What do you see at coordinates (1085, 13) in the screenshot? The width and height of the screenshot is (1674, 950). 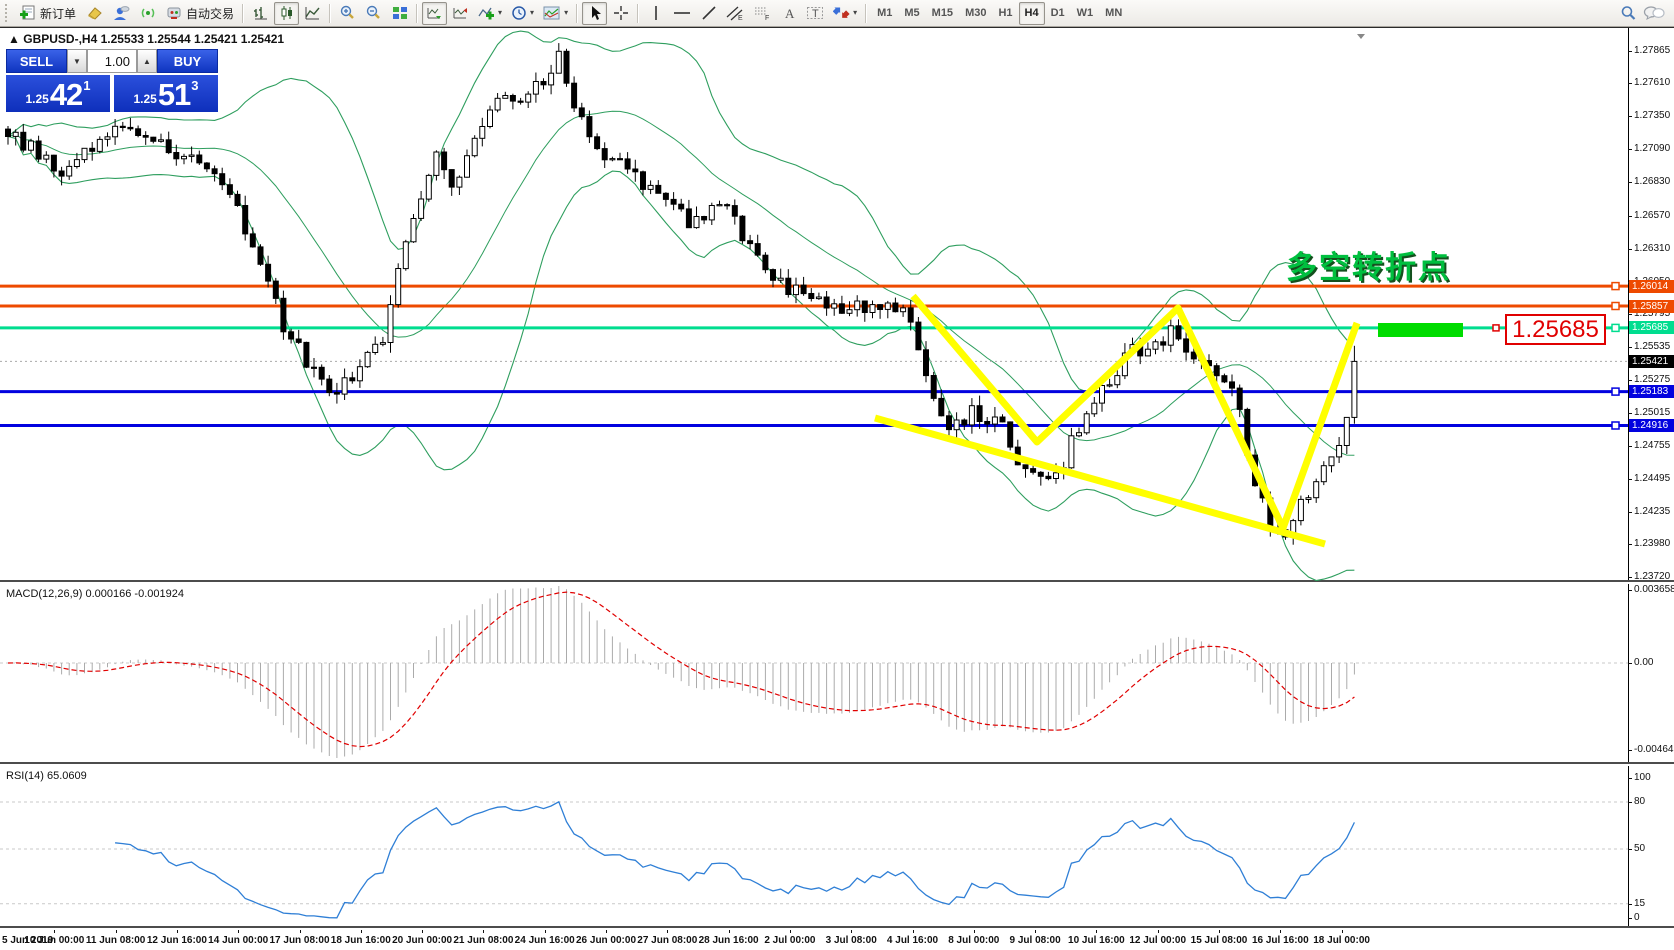 I see `timeframe-button-w1: W1` at bounding box center [1085, 13].